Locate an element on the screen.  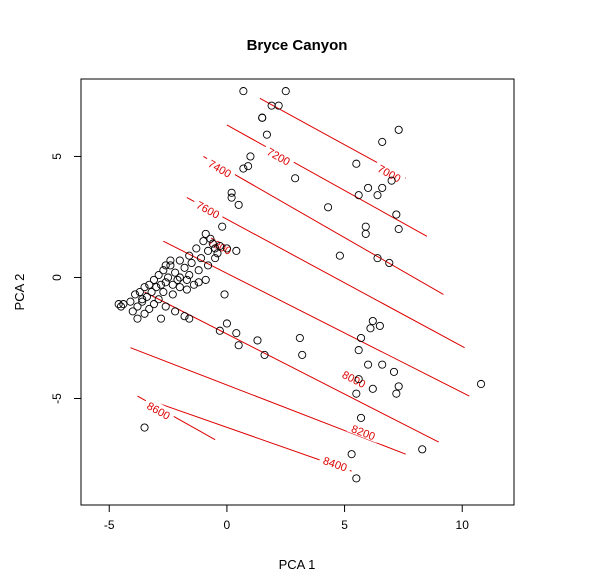
contour-label-8400: 8400 is located at coordinates (334, 464).